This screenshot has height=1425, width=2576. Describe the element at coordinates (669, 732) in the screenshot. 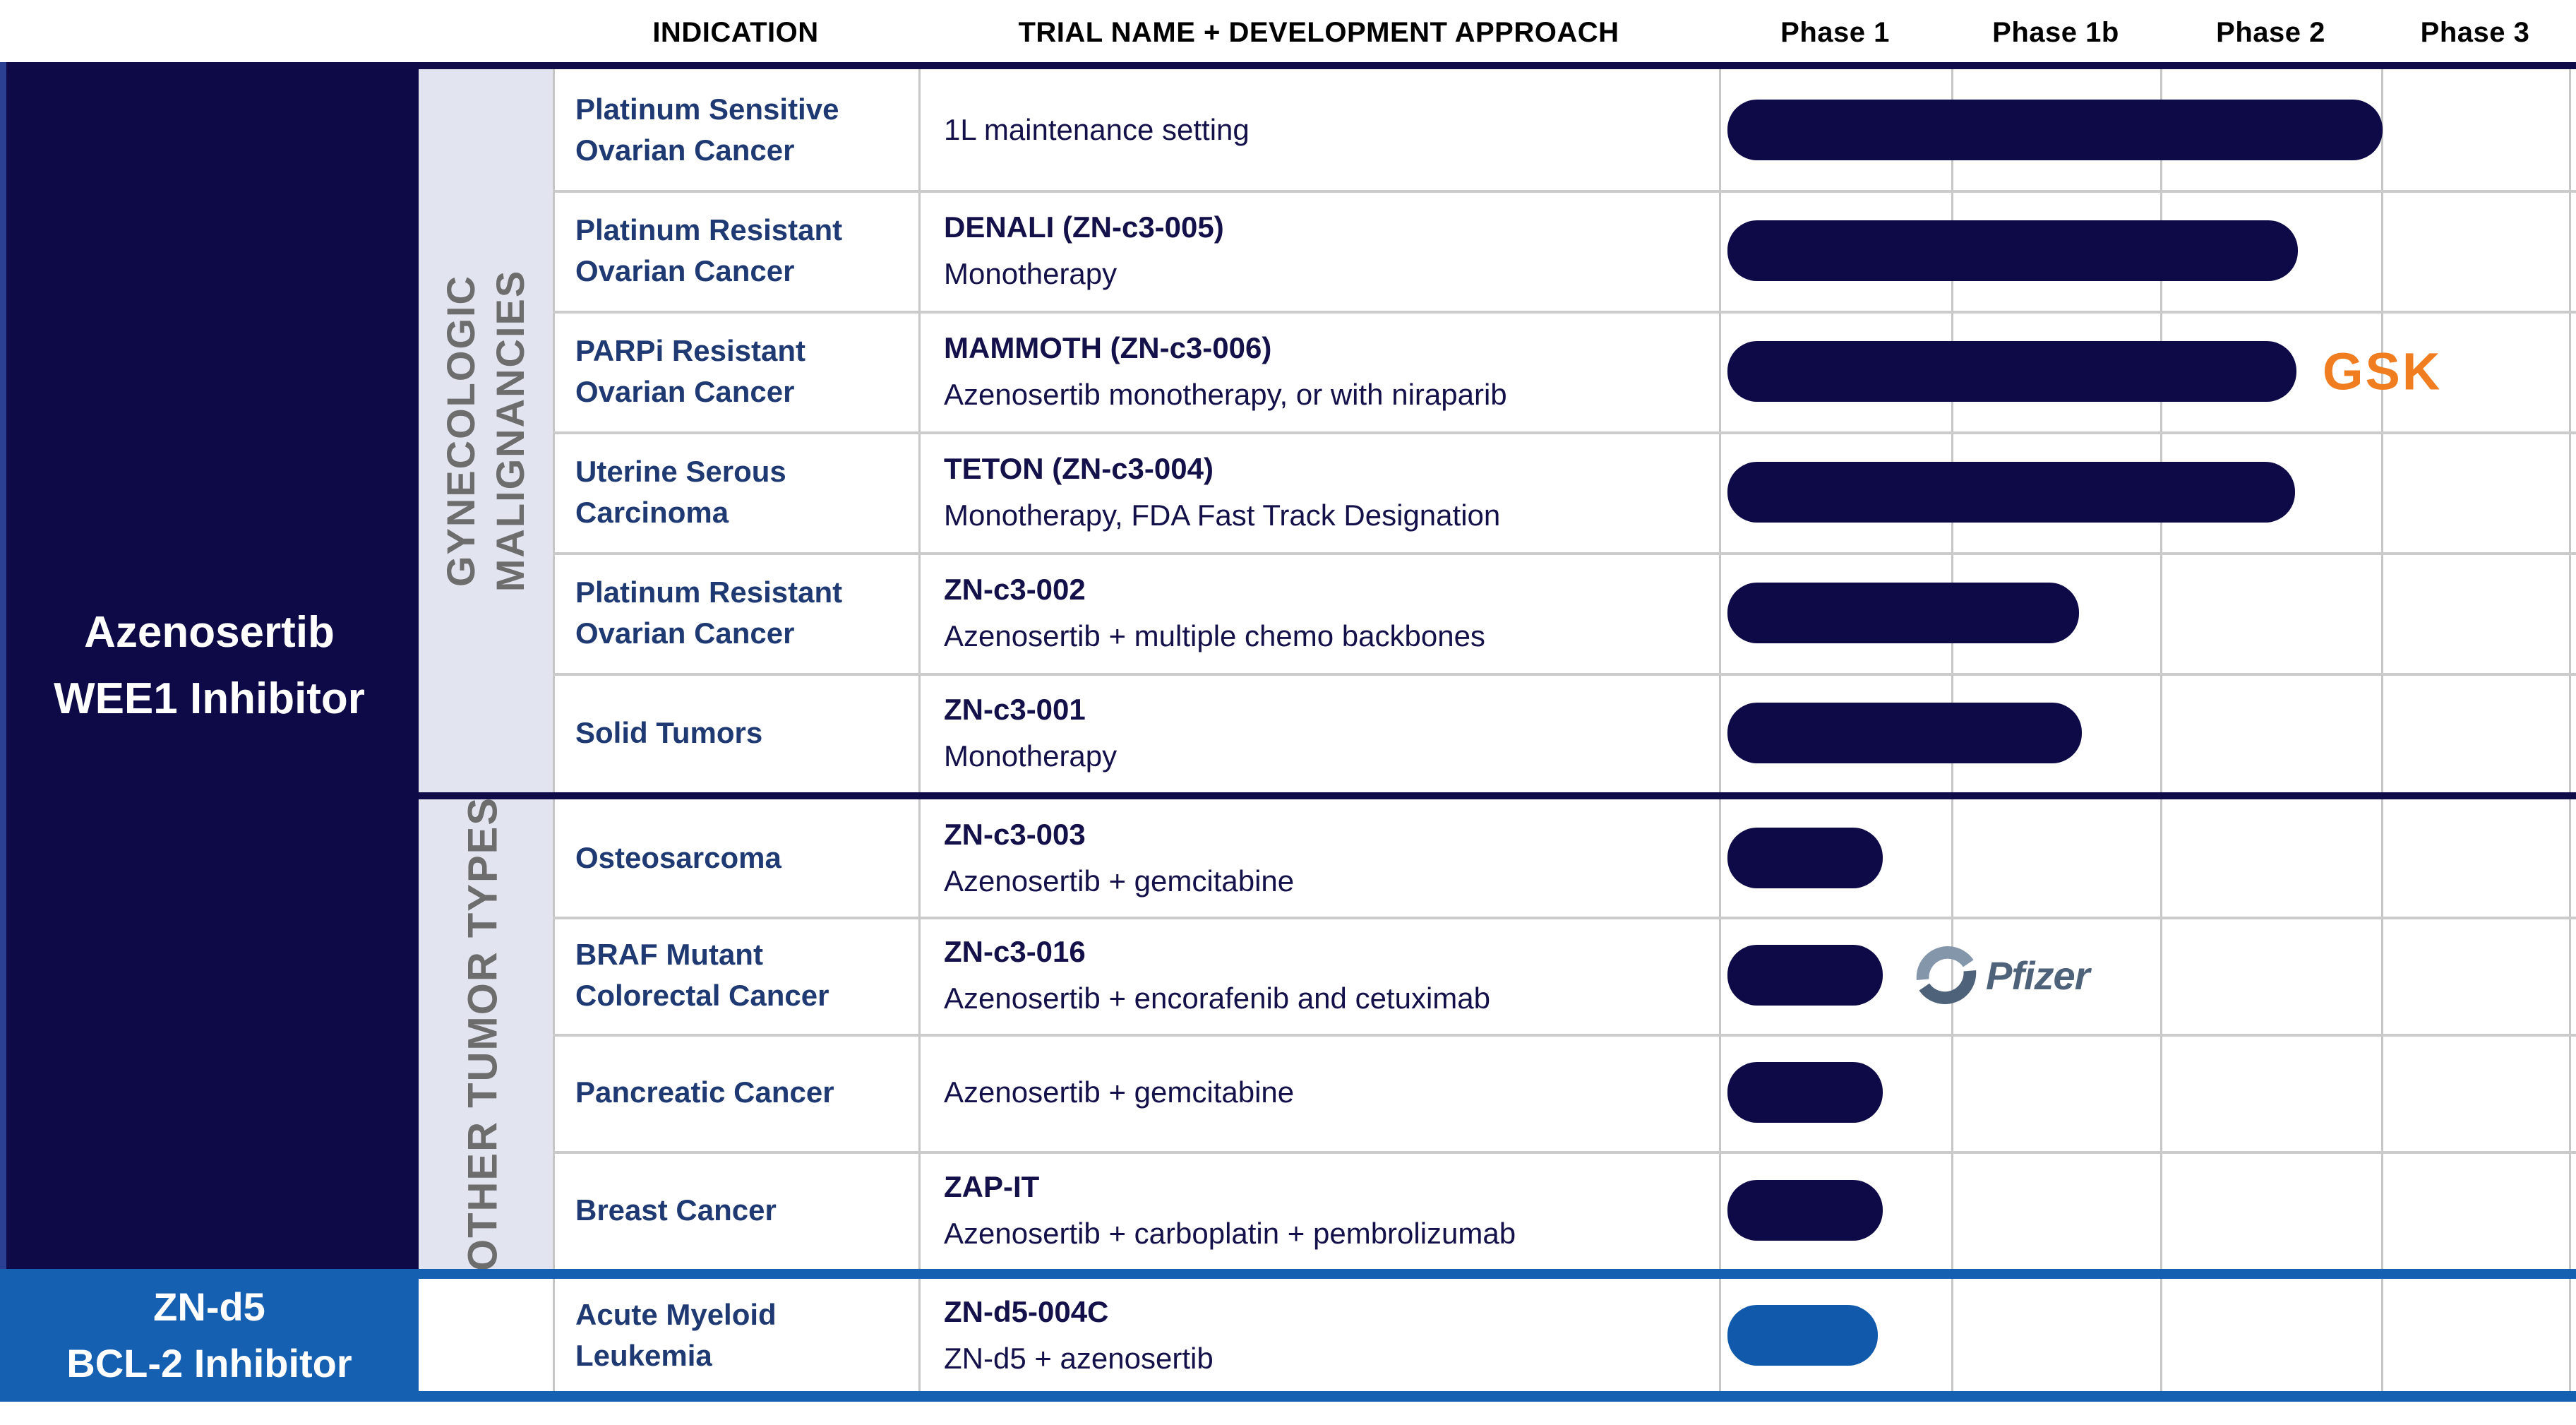

I see `indication-text: Solid Tumors` at that location.